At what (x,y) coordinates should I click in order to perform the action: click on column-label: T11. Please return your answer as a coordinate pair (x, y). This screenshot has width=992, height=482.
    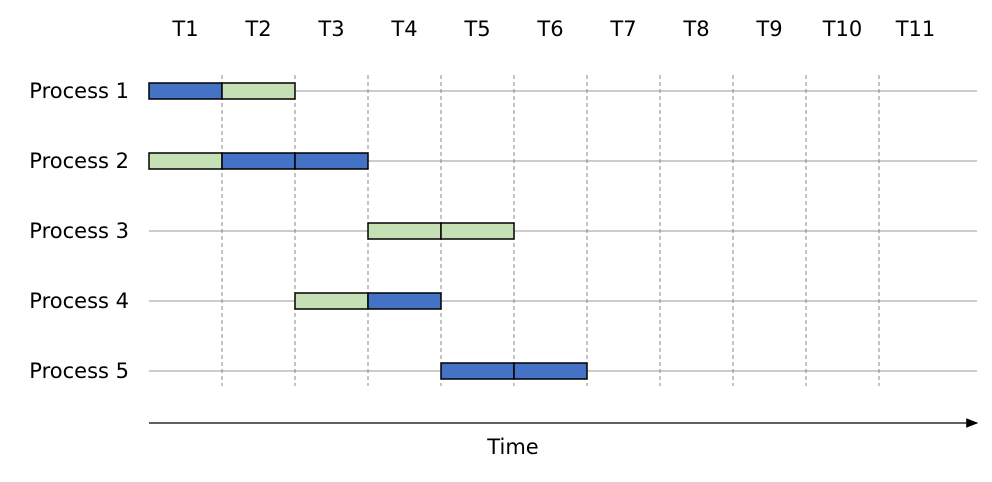
    Looking at the image, I should click on (915, 29).